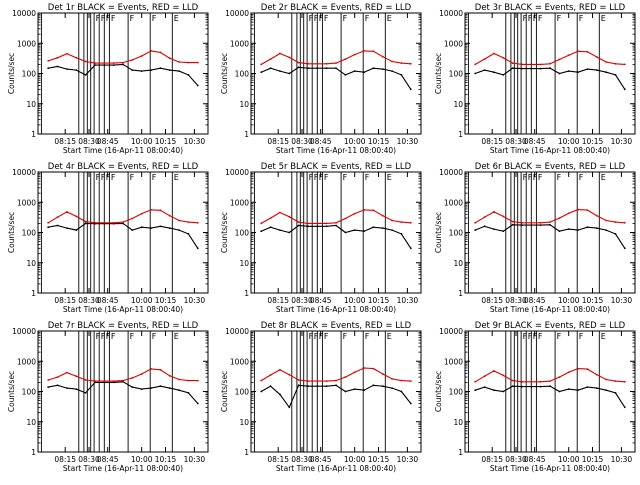 This screenshot has width=640, height=485. What do you see at coordinates (550, 167) in the screenshot?
I see `panel-title: Det 6r BLACK = Events, RED = LLD` at bounding box center [550, 167].